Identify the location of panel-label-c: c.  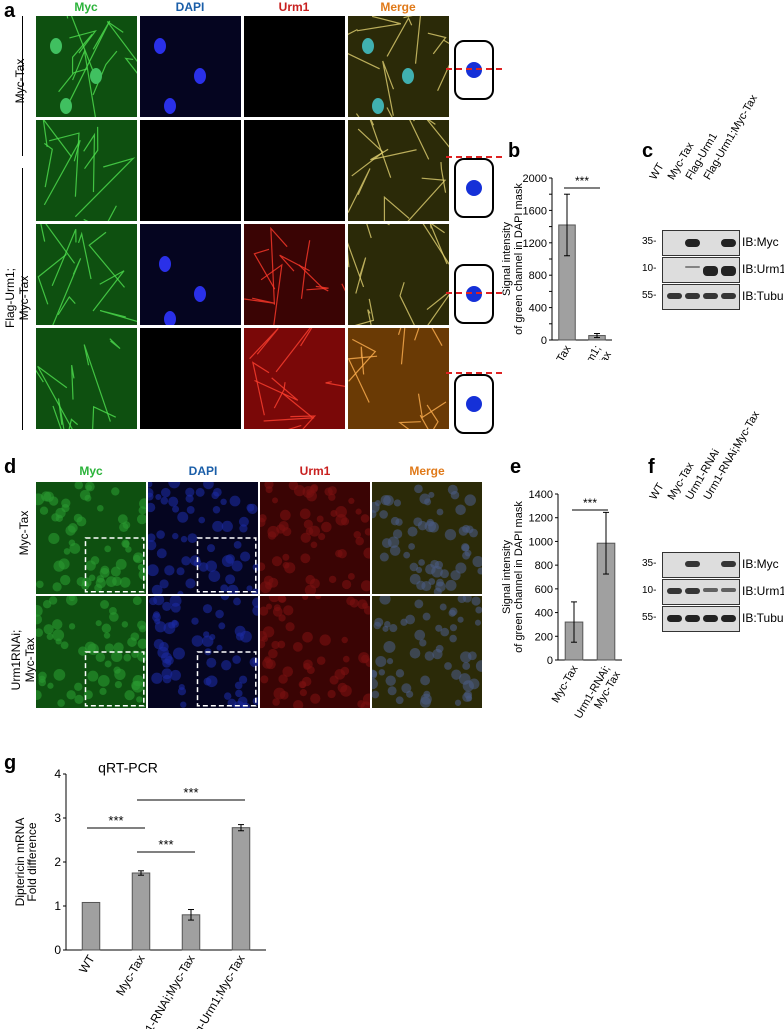
(648, 151).